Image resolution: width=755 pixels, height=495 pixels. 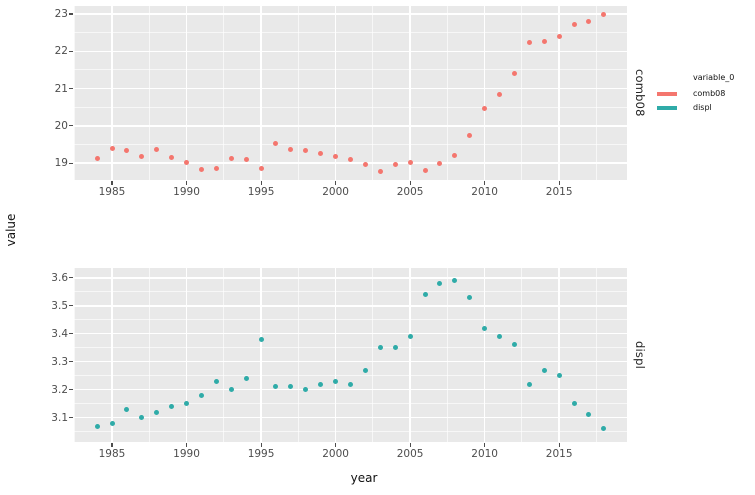 What do you see at coordinates (667, 108) in the screenshot?
I see `legend-swatch-displ` at bounding box center [667, 108].